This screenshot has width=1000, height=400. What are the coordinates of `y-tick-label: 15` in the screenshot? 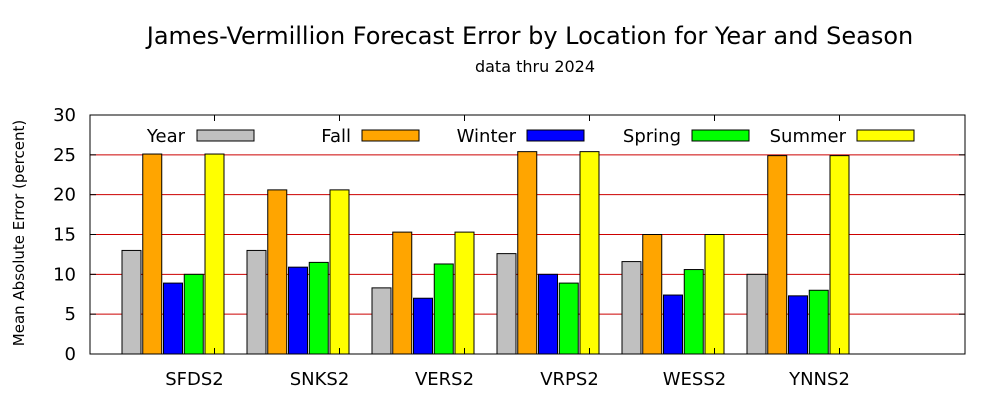 It's located at (64, 235).